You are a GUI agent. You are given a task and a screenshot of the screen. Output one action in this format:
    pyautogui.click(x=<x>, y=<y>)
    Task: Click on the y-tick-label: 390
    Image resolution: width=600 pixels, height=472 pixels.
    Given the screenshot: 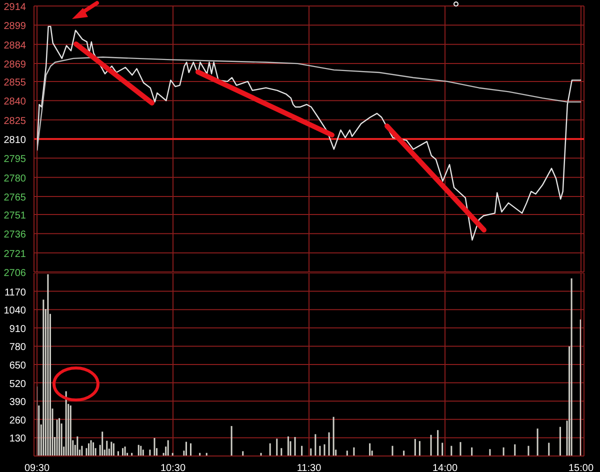 What is the action you would take?
    pyautogui.click(x=17, y=402)
    